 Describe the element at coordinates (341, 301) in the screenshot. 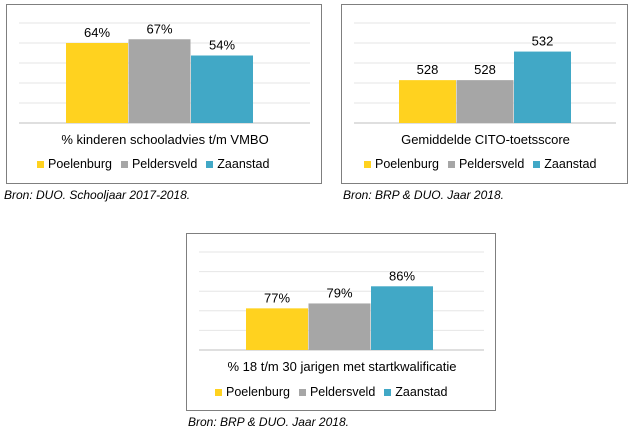

I see `chart-3-plot: 77% 79% 86%` at that location.